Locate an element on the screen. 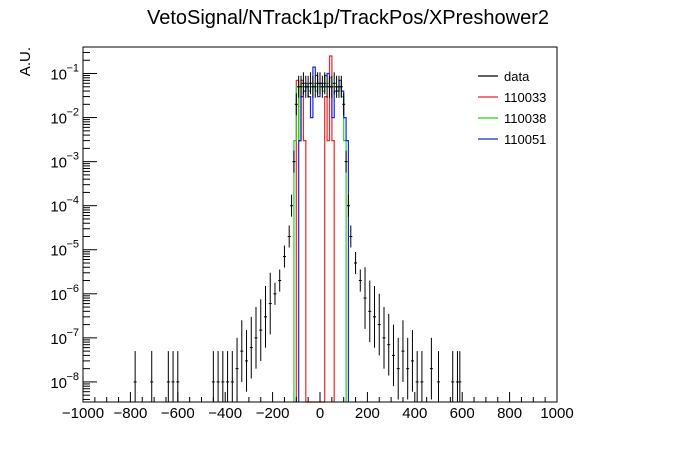 The height and width of the screenshot is (472, 696). y-tick-exponent: −2 is located at coordinates (72, 113).